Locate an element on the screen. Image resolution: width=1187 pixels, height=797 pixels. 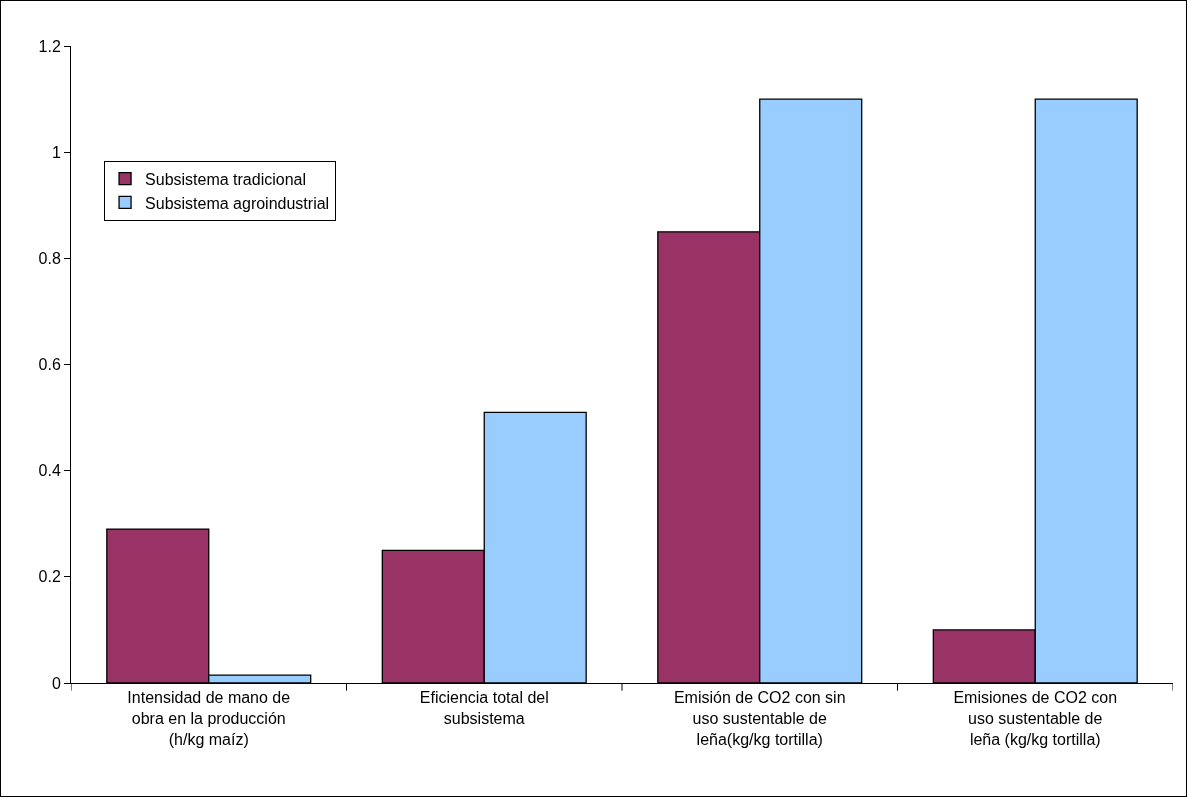
y-tick-label: 1.2 is located at coordinates (49, 46).